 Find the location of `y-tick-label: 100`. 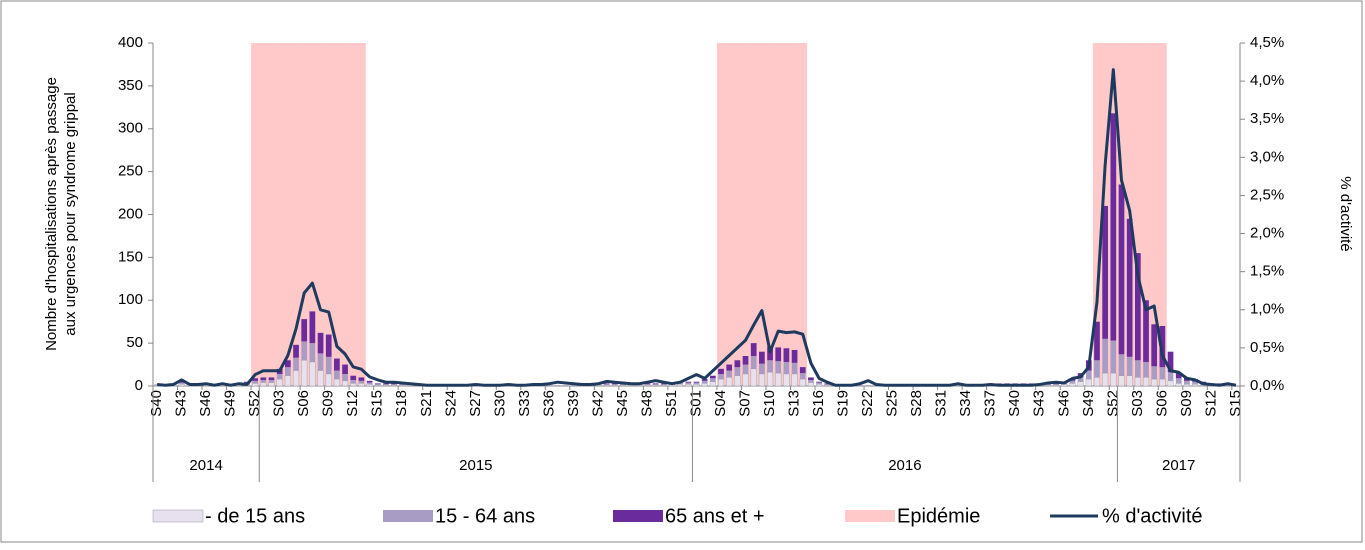

y-tick-label: 100 is located at coordinates (130, 299).